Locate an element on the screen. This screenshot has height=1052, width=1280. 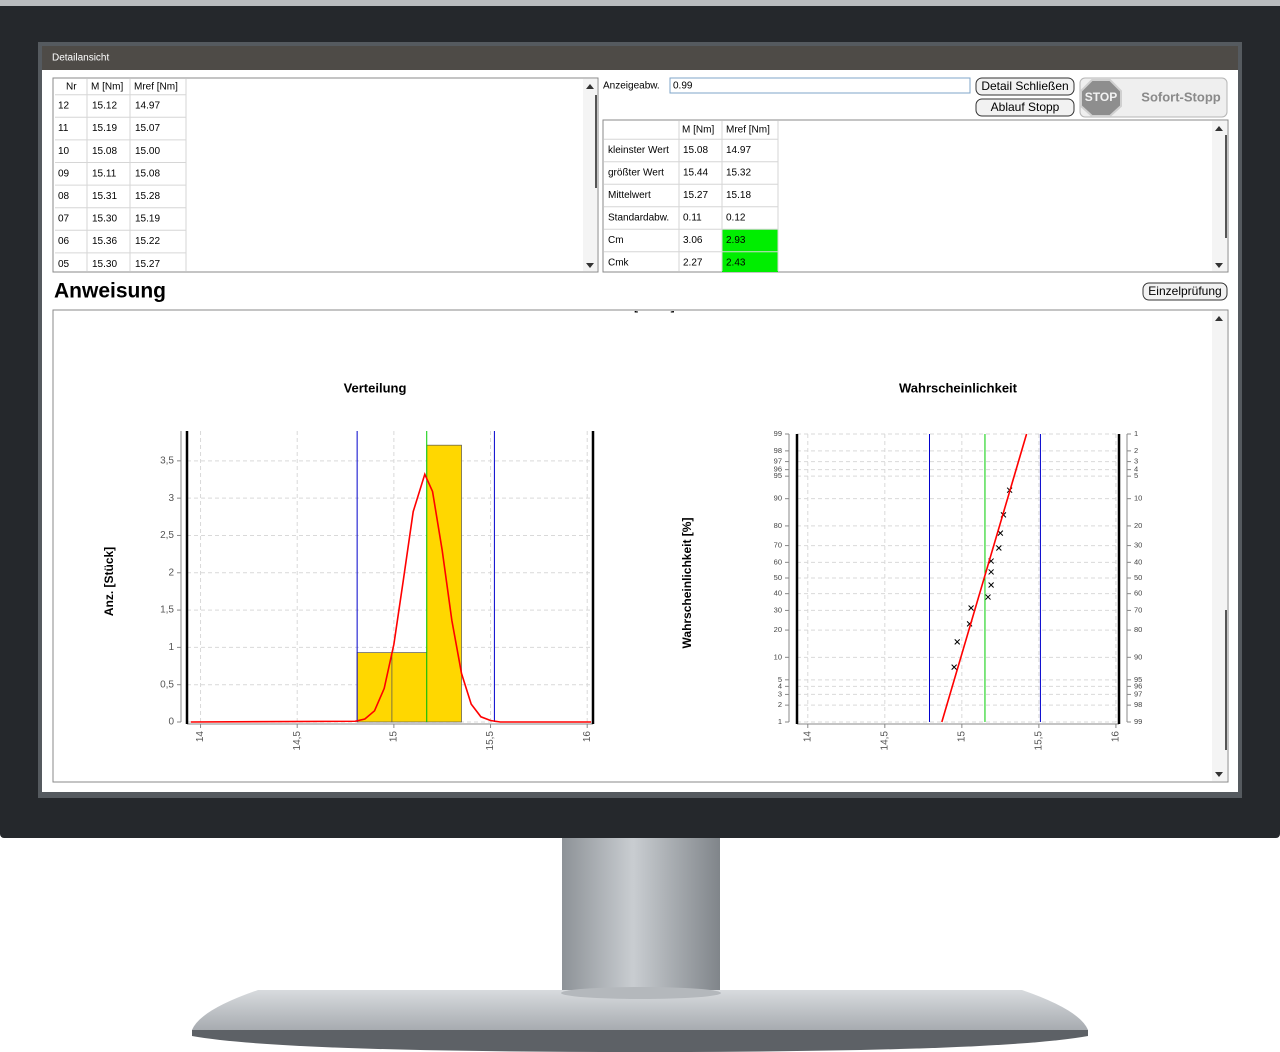
table-cell: 15.18 is located at coordinates (738, 195).